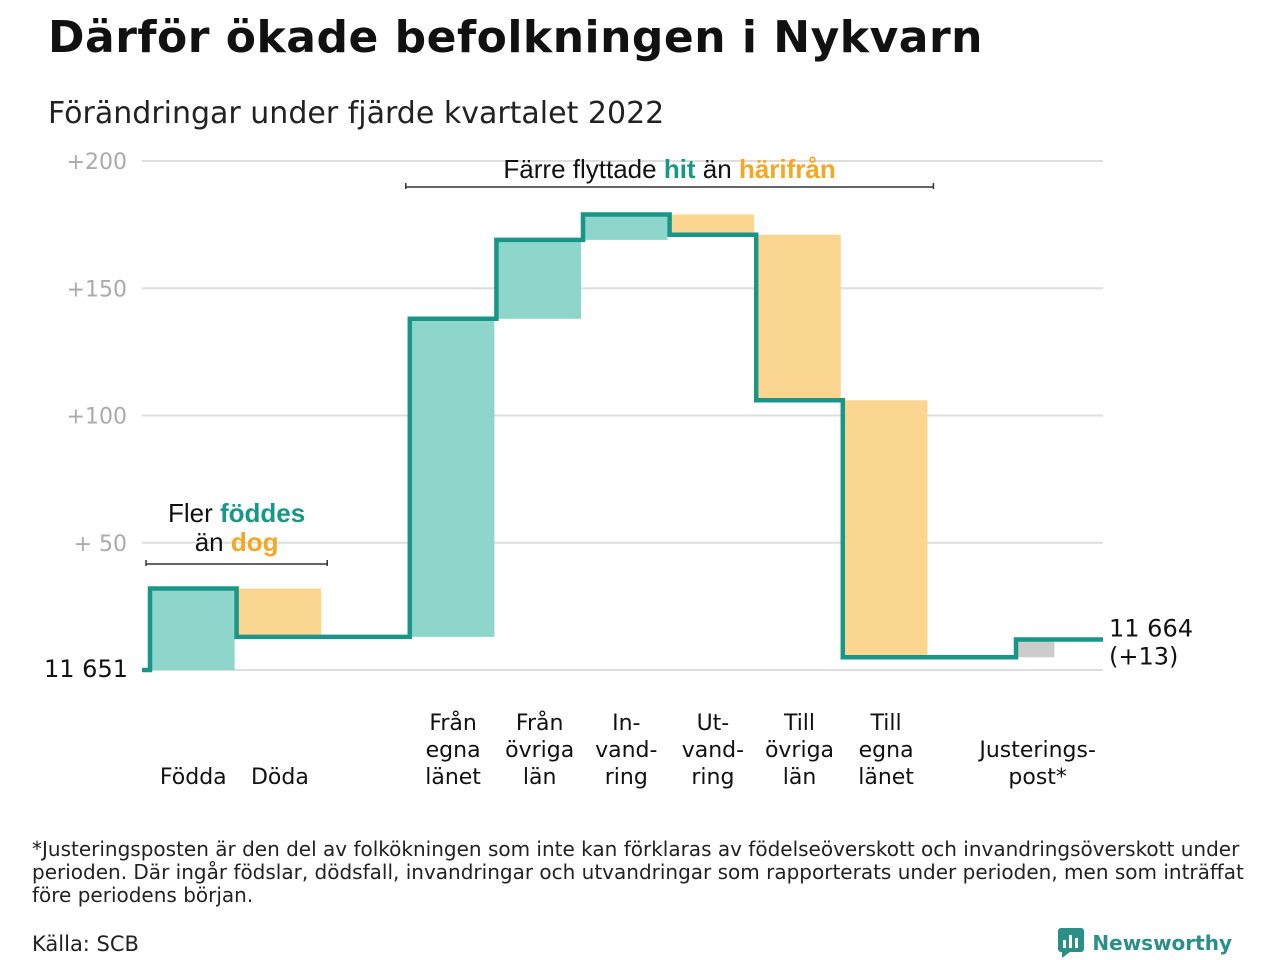 The image size is (1280, 960). I want to click on category-label: In-, so click(626, 723).